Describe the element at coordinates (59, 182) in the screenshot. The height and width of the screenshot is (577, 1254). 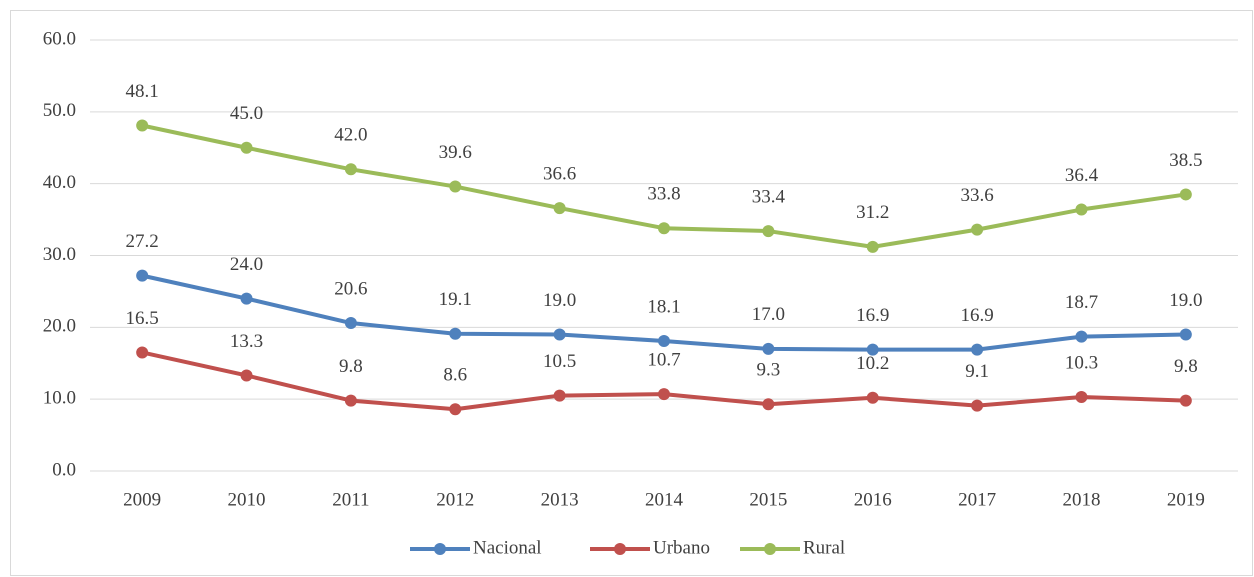
I see `y-tick-label: 40.0` at that location.